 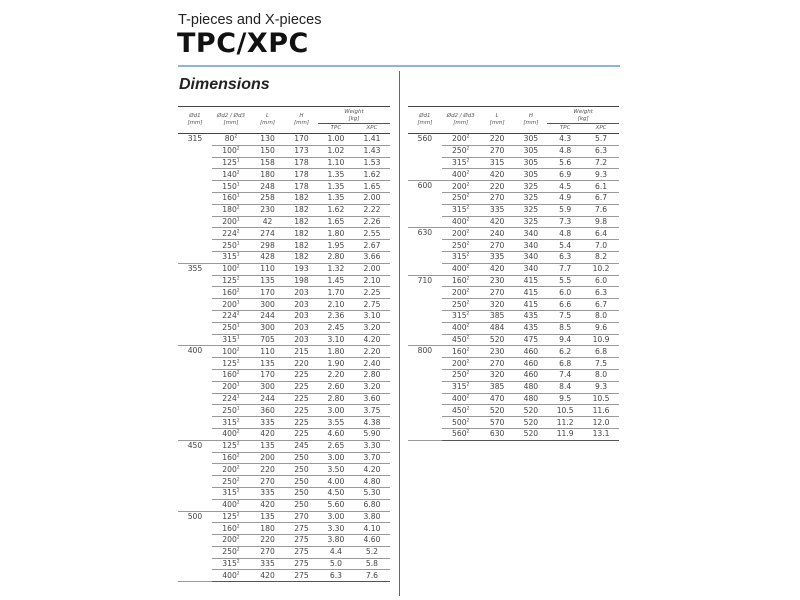 I want to click on cell-l: 200, so click(x=268, y=458).